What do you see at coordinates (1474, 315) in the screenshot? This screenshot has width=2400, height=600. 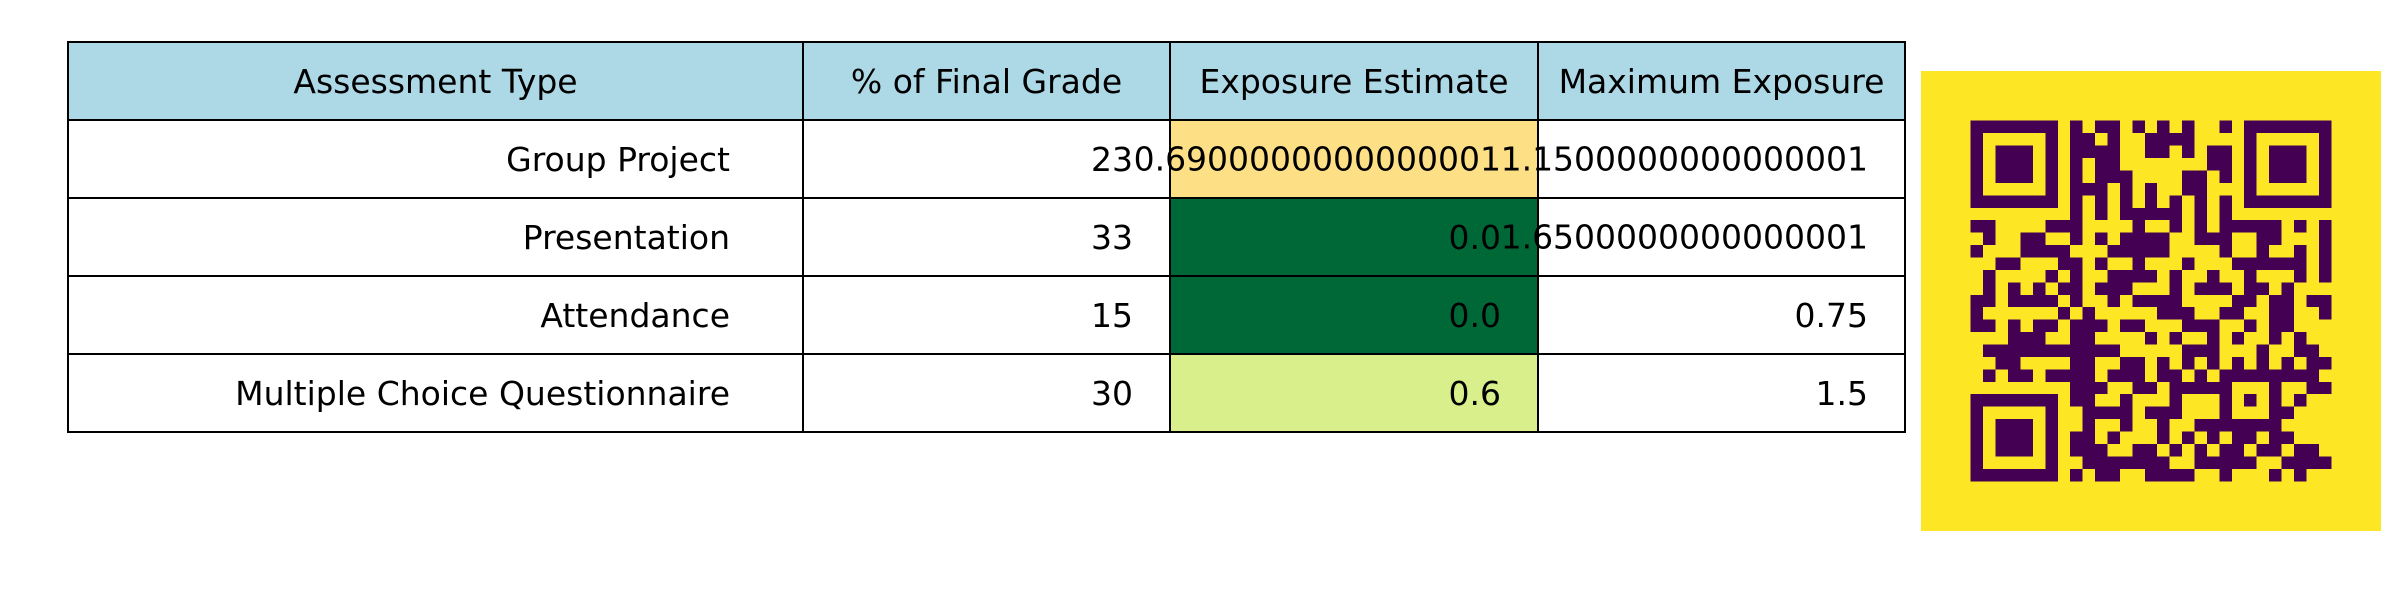 I see `cell-text: 0.0` at bounding box center [1474, 315].